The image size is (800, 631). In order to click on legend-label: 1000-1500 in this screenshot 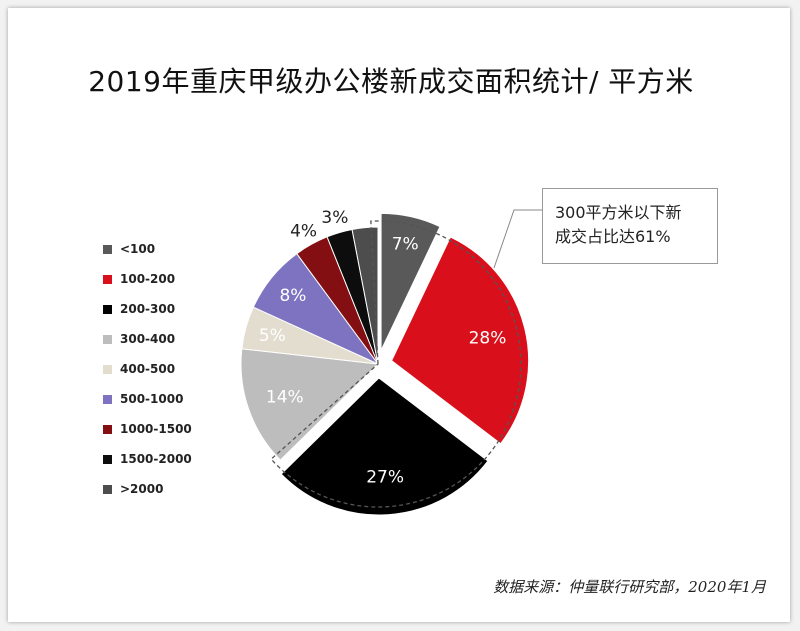, I will do `click(156, 429)`.